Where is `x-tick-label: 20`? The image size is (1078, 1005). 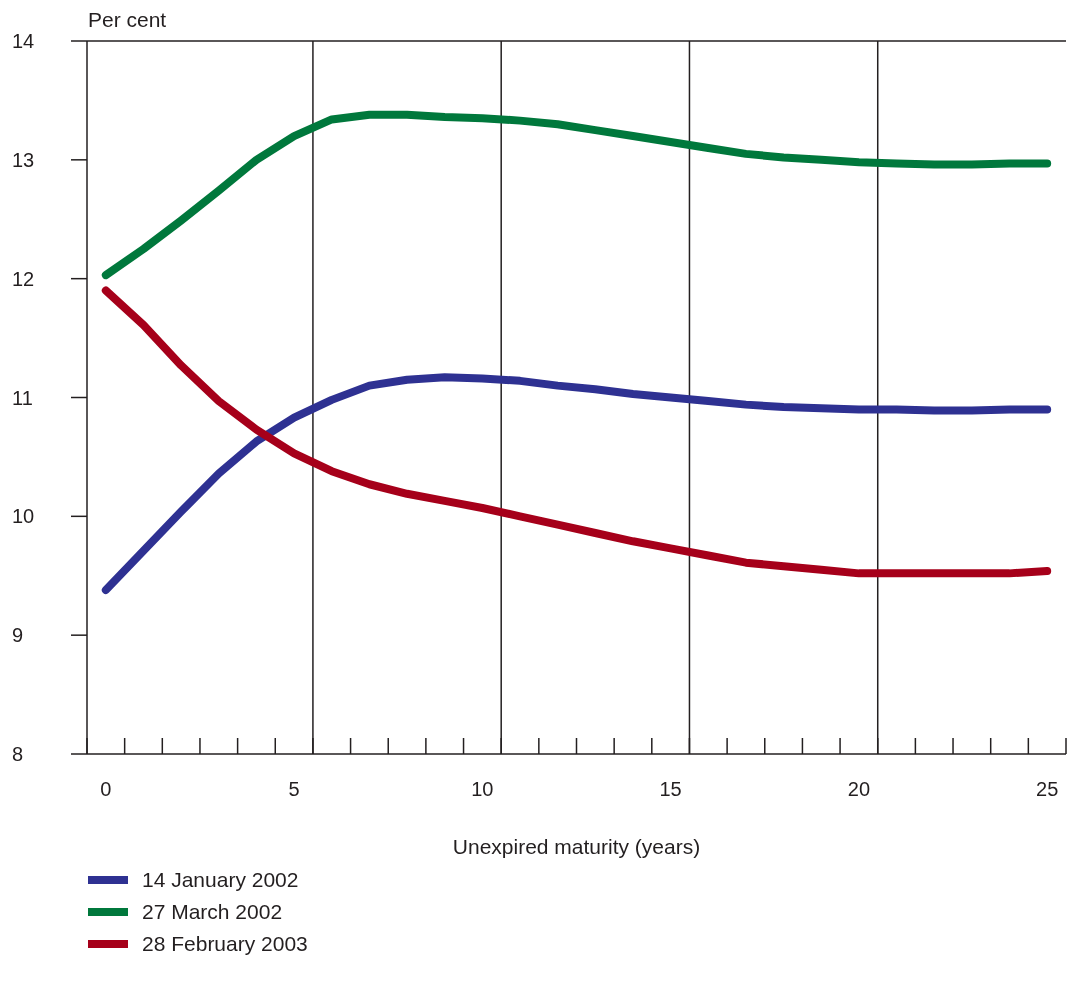
x-tick-label: 20 is located at coordinates (859, 789).